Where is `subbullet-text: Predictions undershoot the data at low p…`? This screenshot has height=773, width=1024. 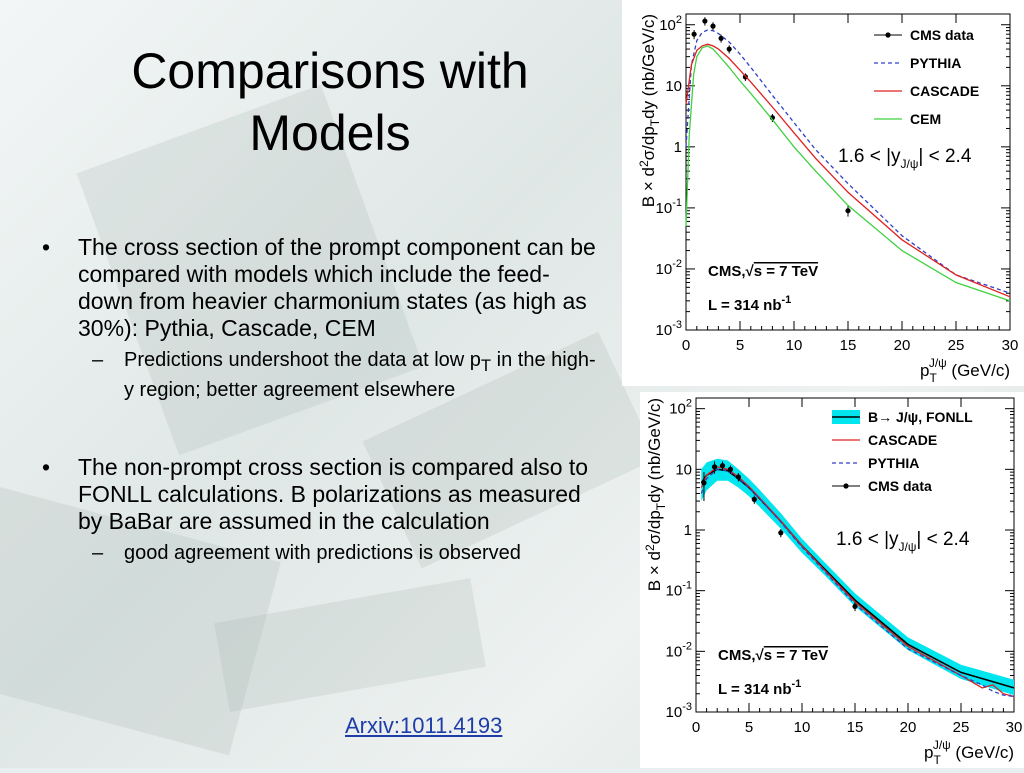
subbullet-text: Predictions undershoot the data at low p… is located at coordinates (360, 375).